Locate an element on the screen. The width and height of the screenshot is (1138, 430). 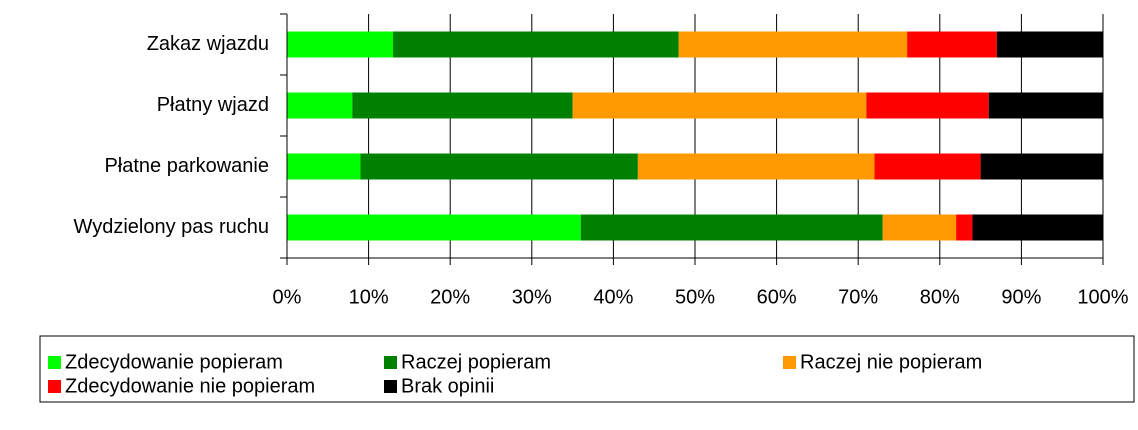
x-tick-label: 50% is located at coordinates (695, 297).